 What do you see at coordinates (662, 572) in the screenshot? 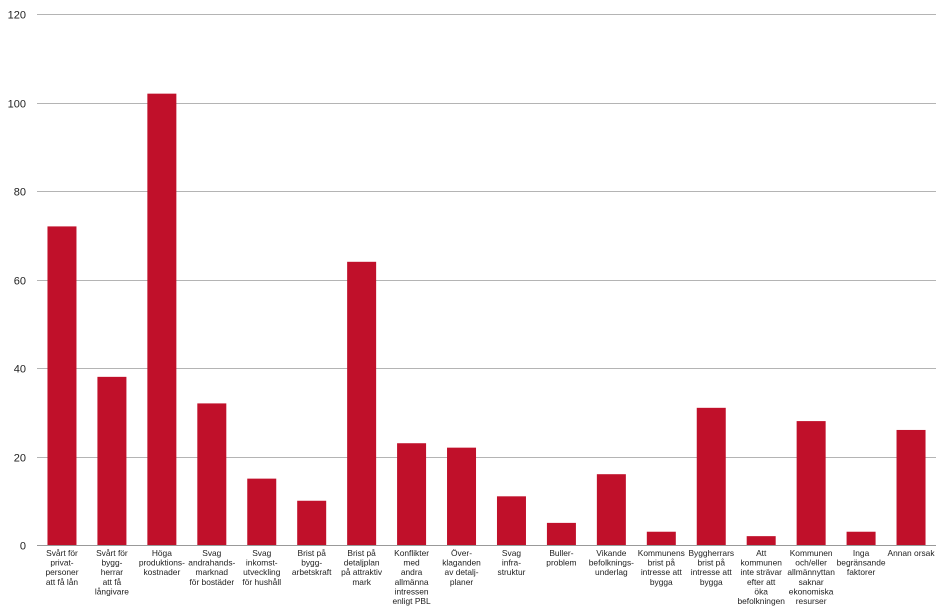
I see `category-label-line: intresse att` at bounding box center [662, 572].